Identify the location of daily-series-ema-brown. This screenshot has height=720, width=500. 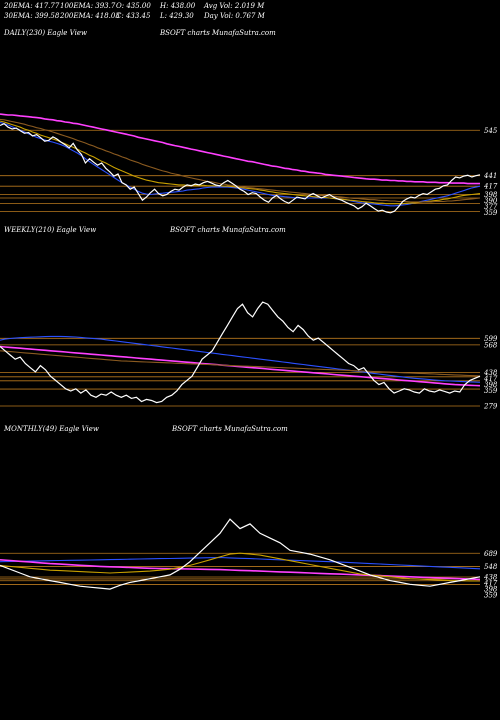
(240, 160).